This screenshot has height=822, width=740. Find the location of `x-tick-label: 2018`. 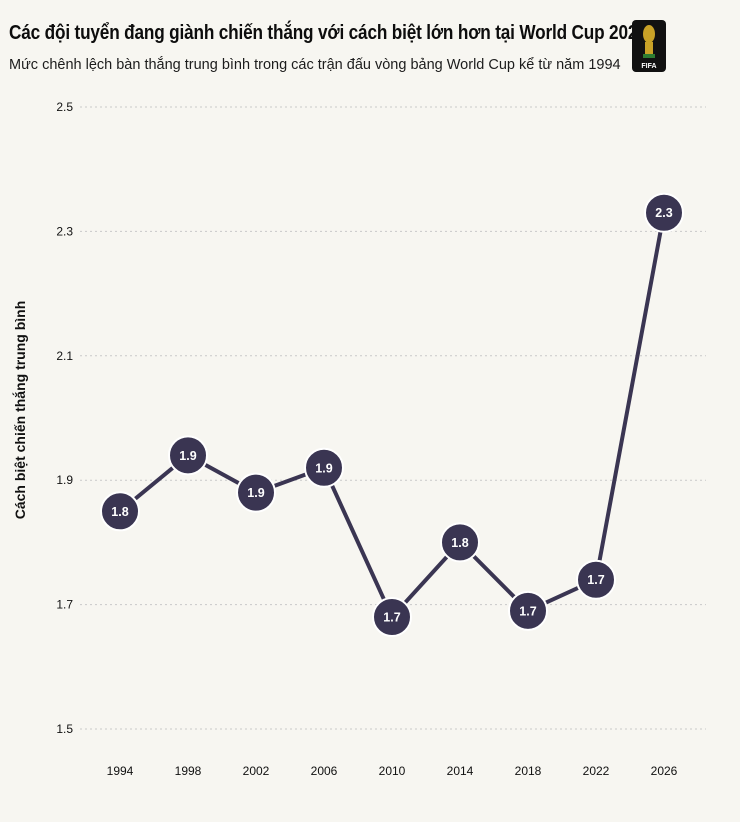

x-tick-label: 2018 is located at coordinates (528, 771).